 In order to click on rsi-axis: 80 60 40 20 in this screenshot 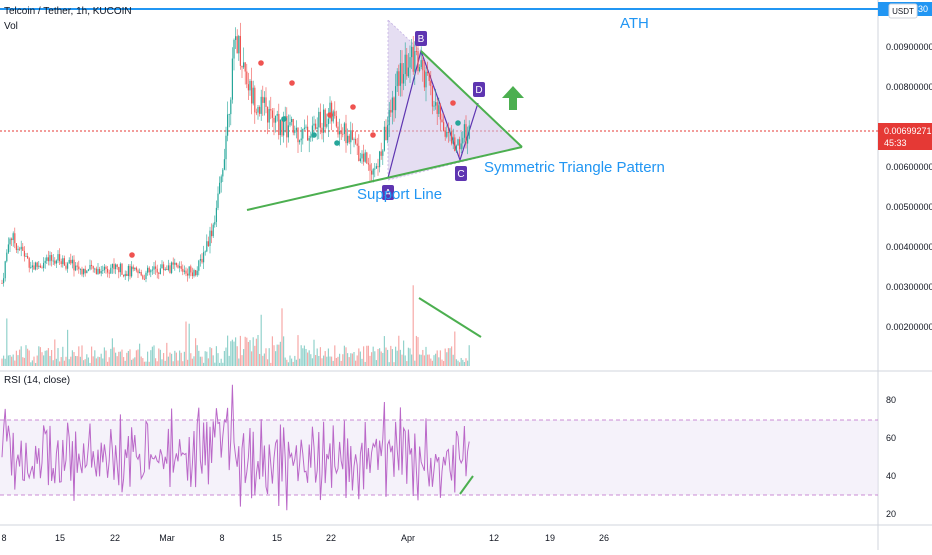, I will do `click(891, 457)`.